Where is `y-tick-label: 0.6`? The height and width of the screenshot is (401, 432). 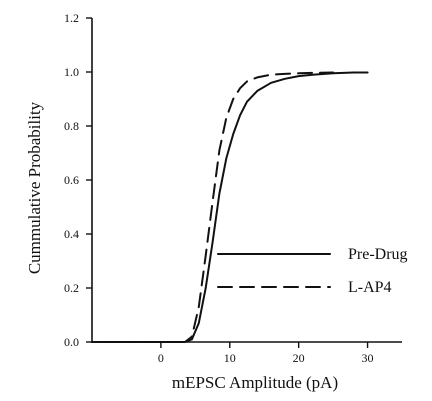 y-tick-label: 0.6 is located at coordinates (71, 180).